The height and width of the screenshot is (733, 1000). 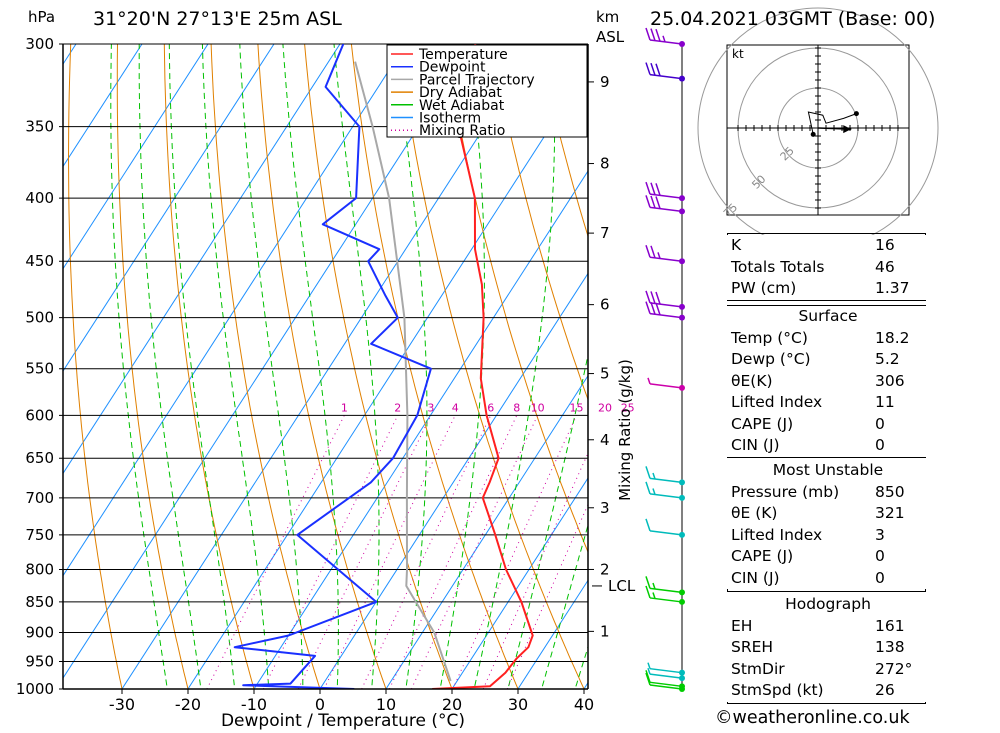 What do you see at coordinates (516, 407) in the screenshot?
I see `mixing-ratio-label: 8` at bounding box center [516, 407].